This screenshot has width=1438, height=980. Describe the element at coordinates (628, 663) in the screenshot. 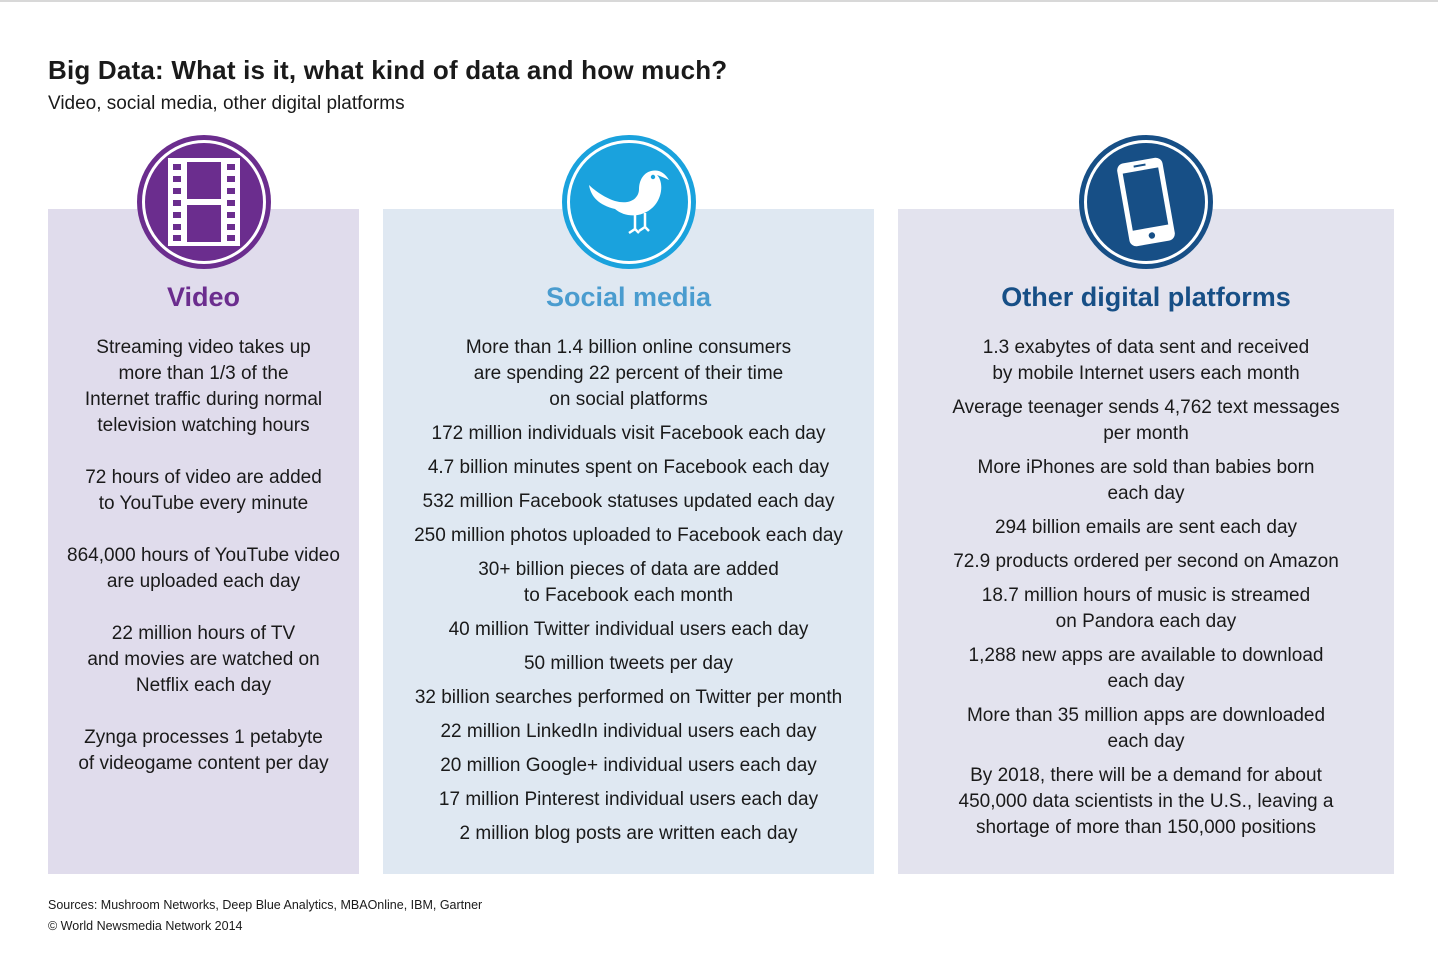

I see `list-item: 50 million tweets per day` at that location.